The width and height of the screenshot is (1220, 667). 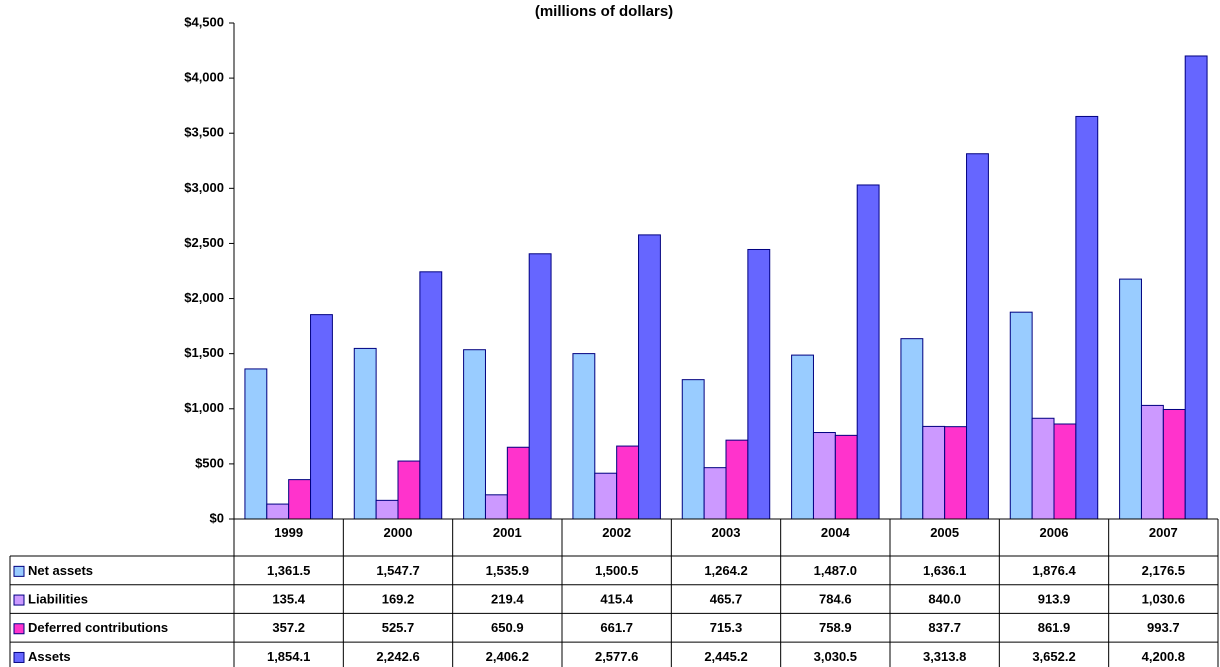 What do you see at coordinates (725, 570) in the screenshot?
I see `table-value: 1,264.2` at bounding box center [725, 570].